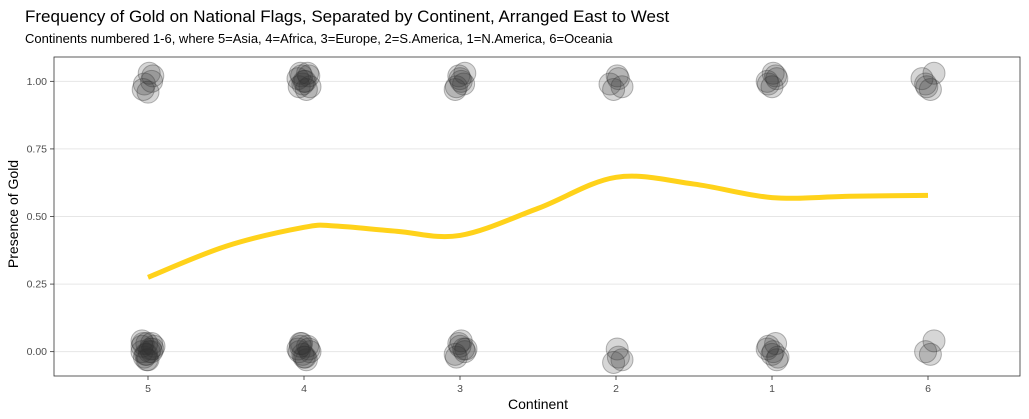 This screenshot has width=1029, height=419. What do you see at coordinates (37, 352) in the screenshot?
I see `y-tick-label: 0.00` at bounding box center [37, 352].